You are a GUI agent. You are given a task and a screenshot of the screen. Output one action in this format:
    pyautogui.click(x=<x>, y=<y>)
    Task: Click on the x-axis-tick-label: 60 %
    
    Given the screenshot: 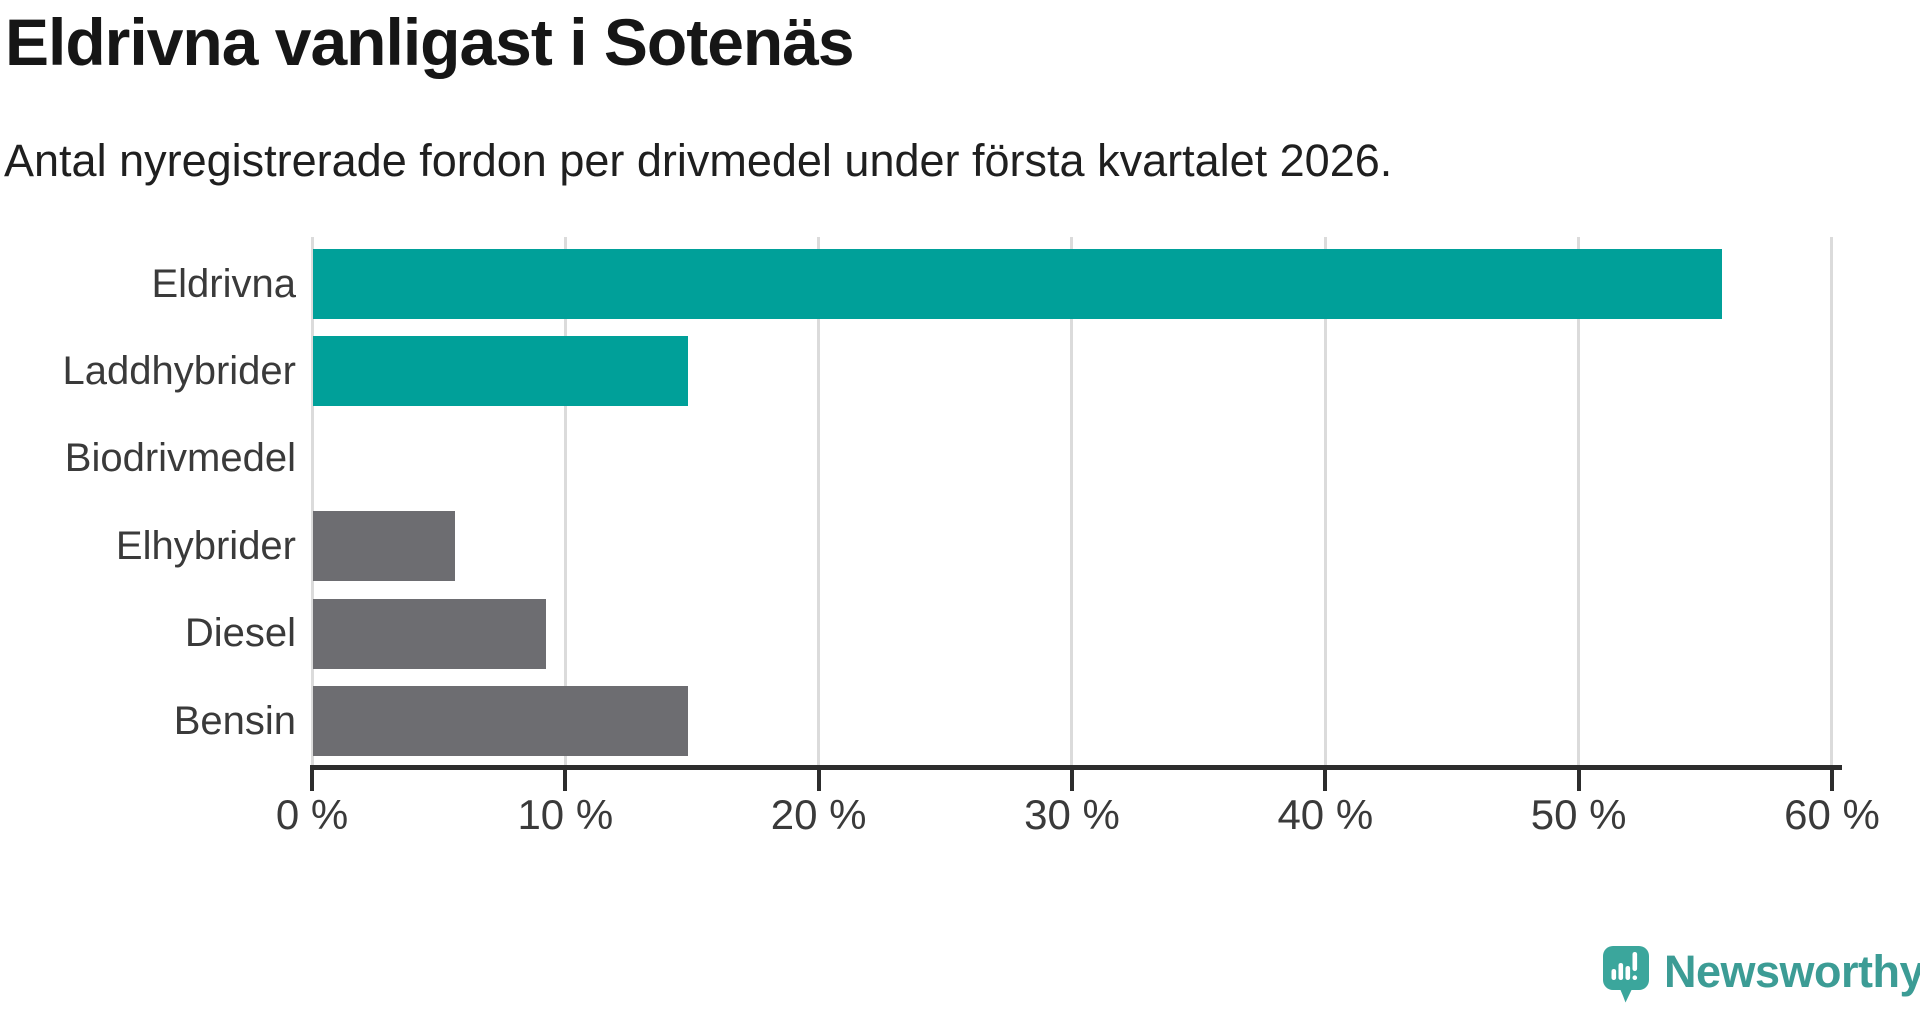 What is the action you would take?
    pyautogui.click(x=1832, y=814)
    